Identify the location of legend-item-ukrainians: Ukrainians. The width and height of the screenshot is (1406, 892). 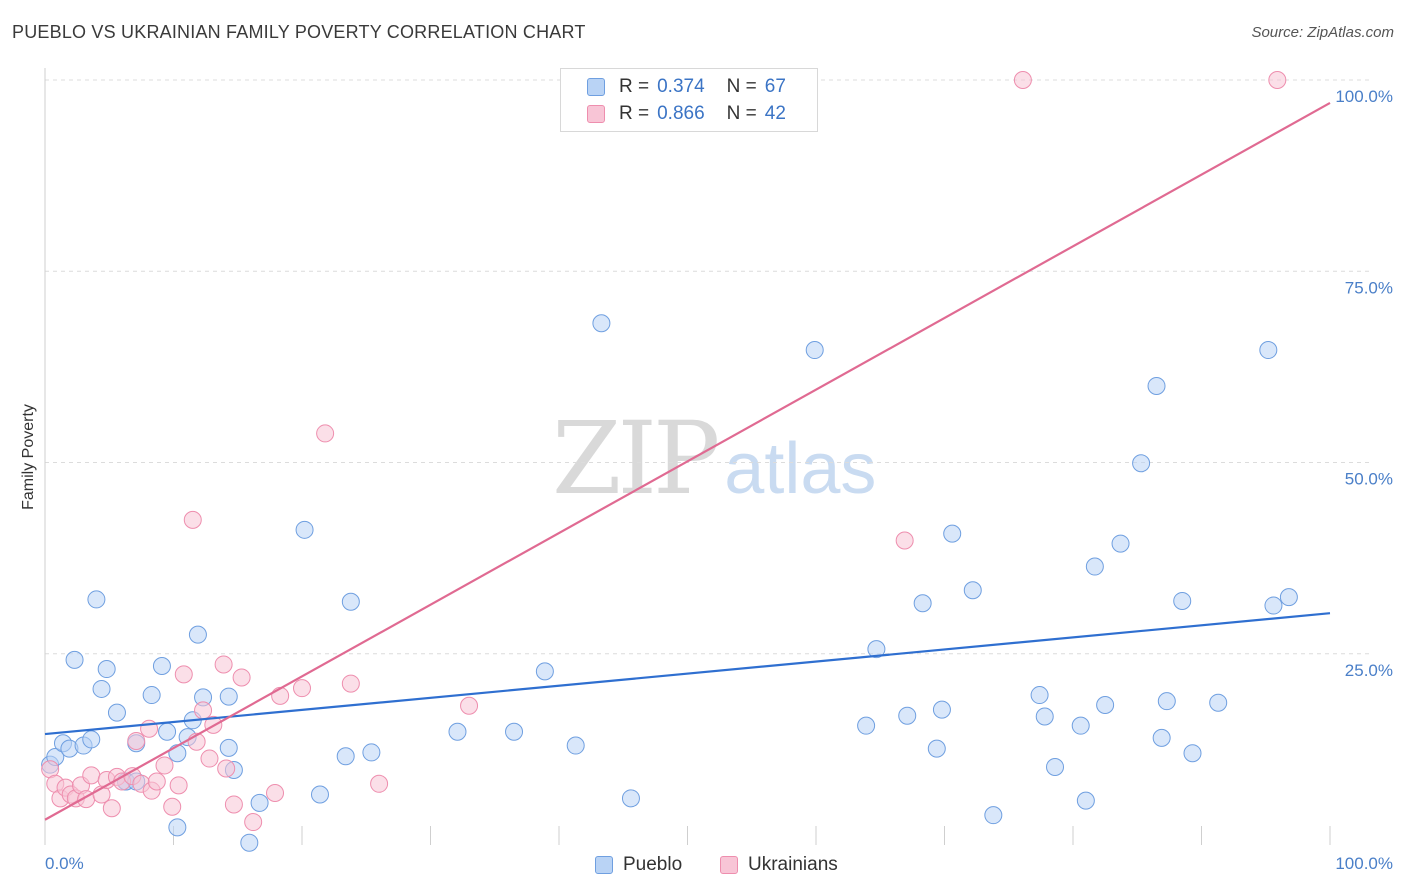
(779, 865).